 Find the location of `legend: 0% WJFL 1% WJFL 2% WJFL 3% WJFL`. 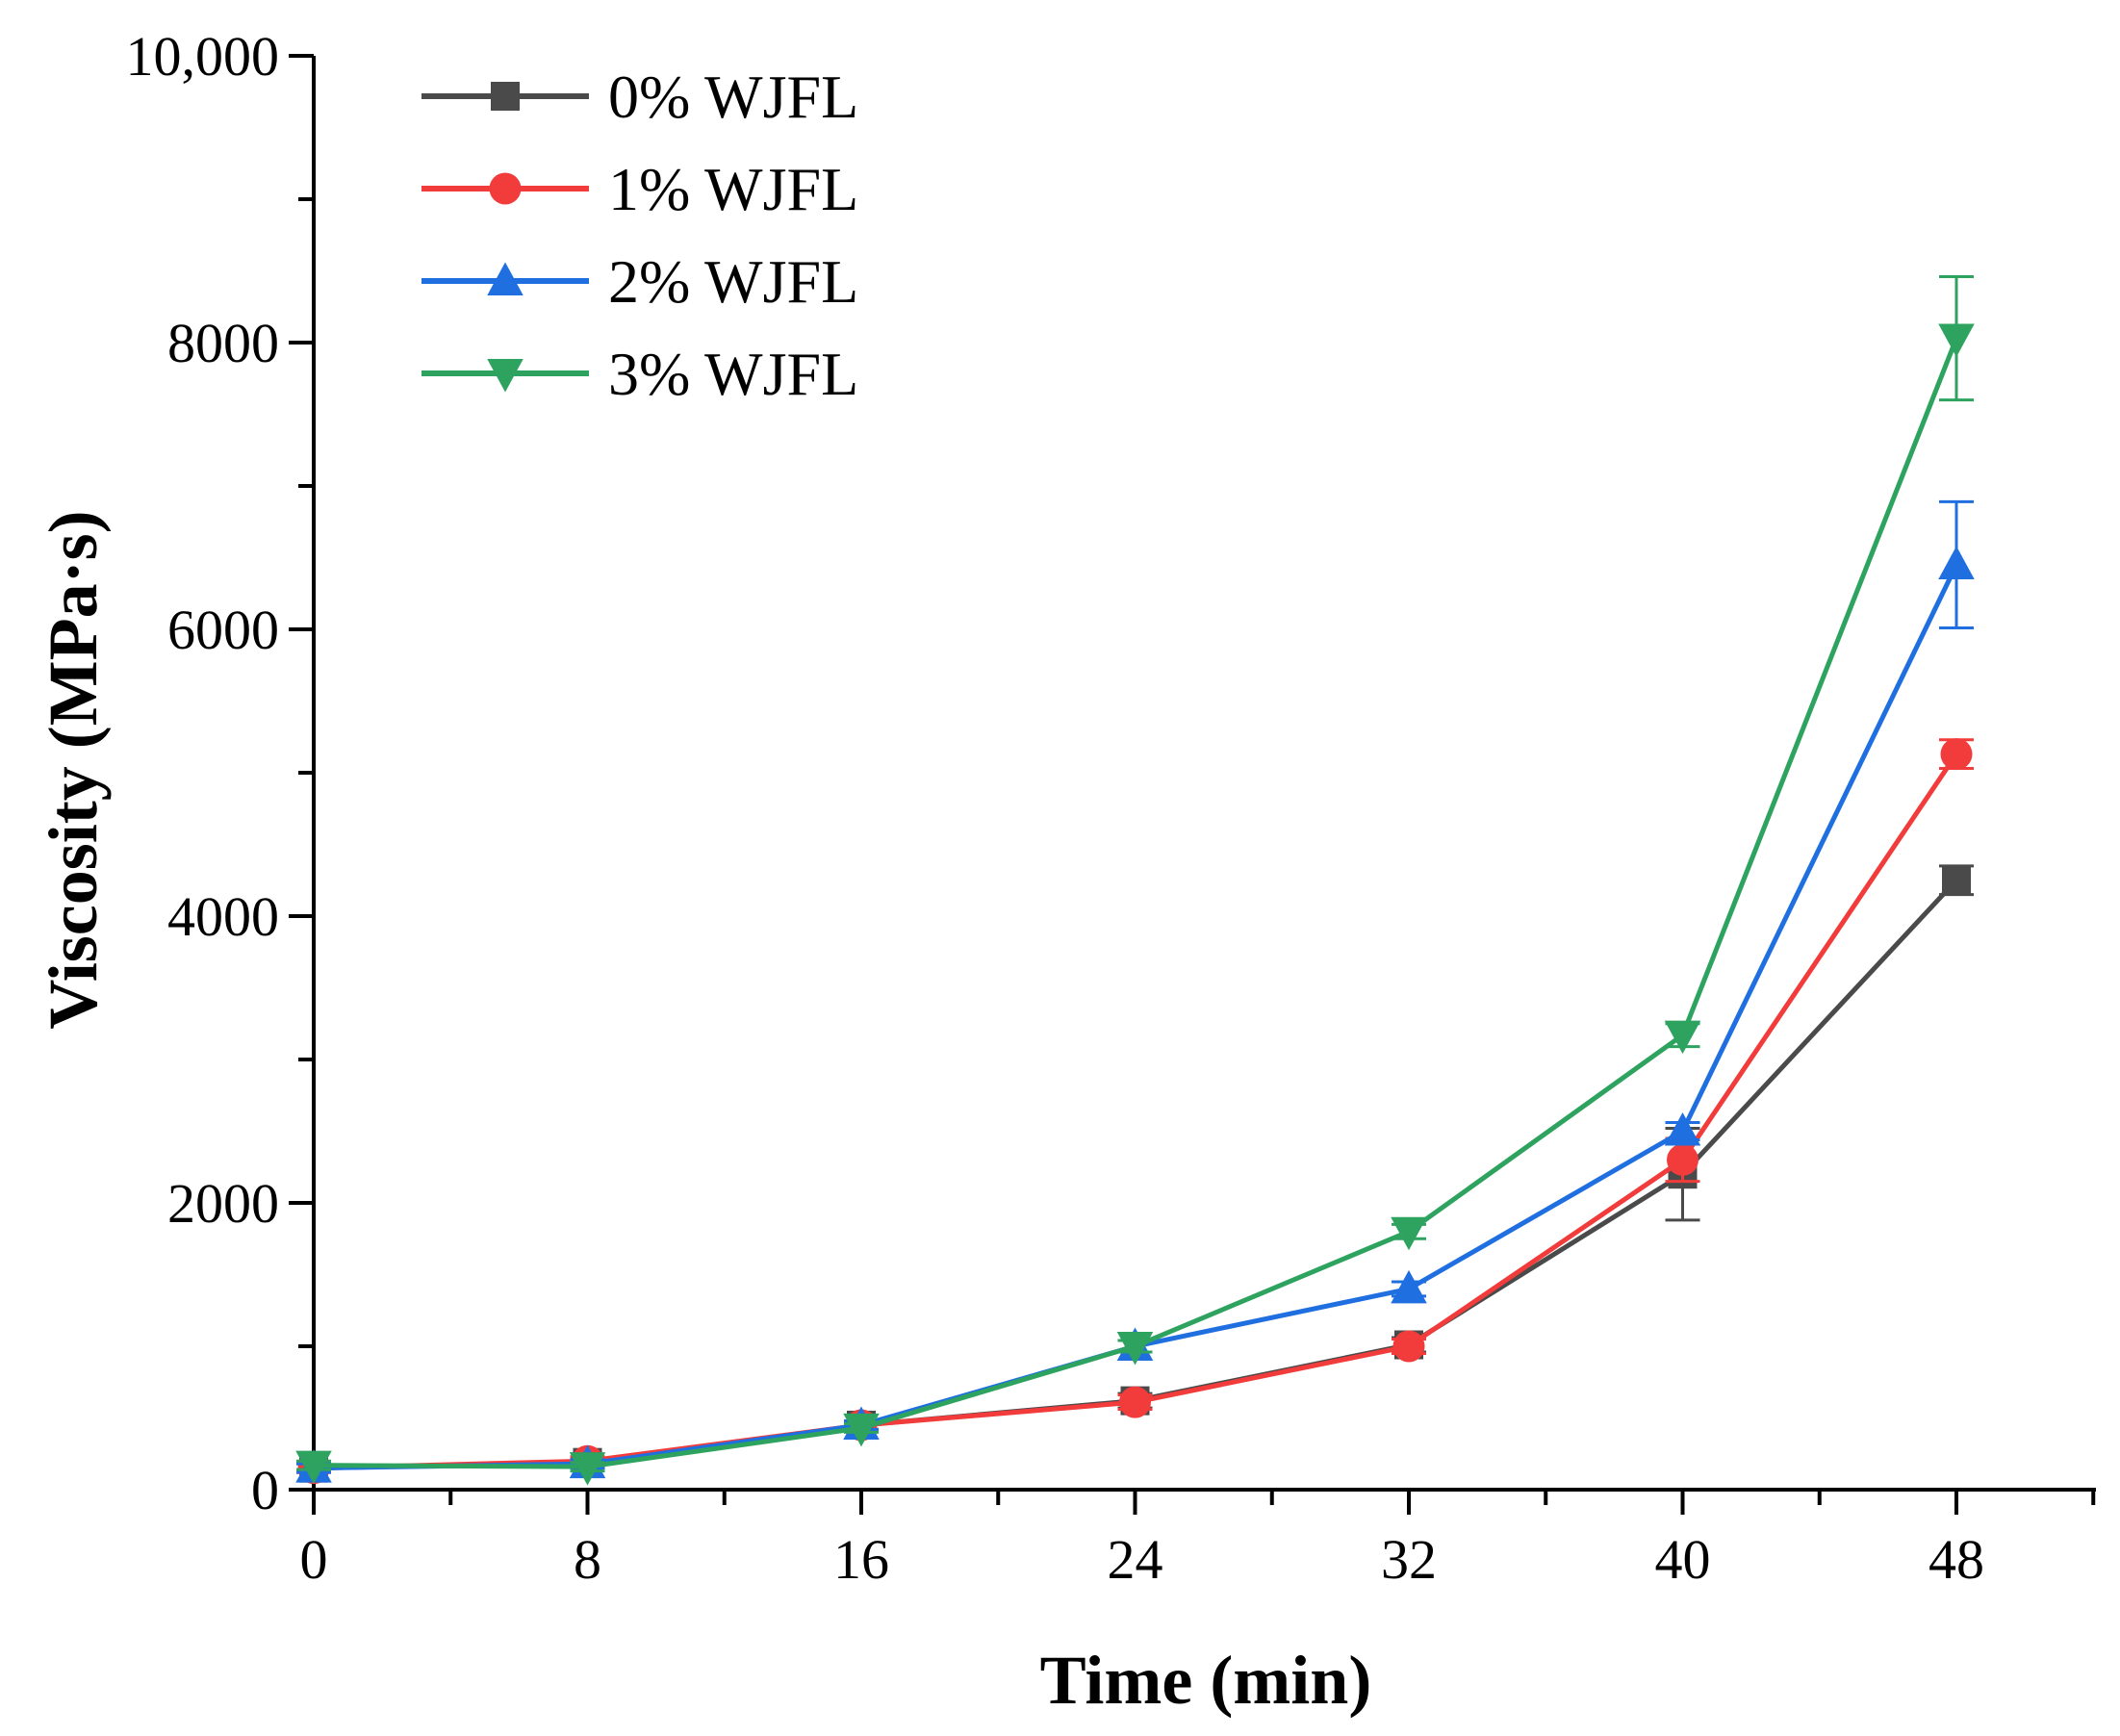

legend: 0% WJFL 1% WJFL 2% WJFL 3% WJFL is located at coordinates (639, 235).